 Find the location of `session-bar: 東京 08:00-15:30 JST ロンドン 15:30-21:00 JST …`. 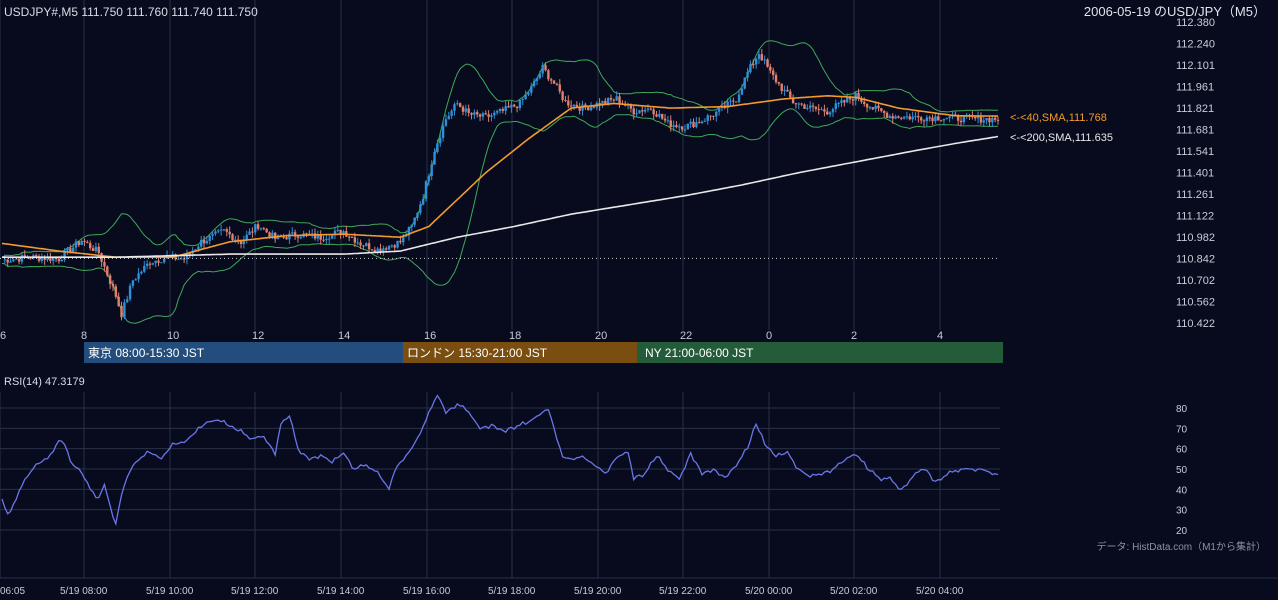

session-bar: 東京 08:00-15:30 JST ロンドン 15:30-21:00 JST … is located at coordinates (543, 352).